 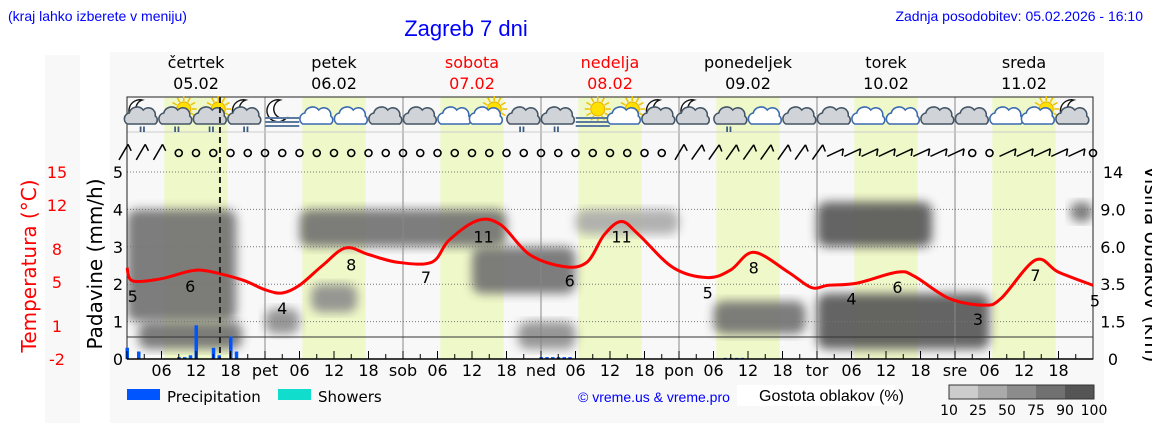 I want to click on y-tick-temperature: 12, so click(x=57, y=205).